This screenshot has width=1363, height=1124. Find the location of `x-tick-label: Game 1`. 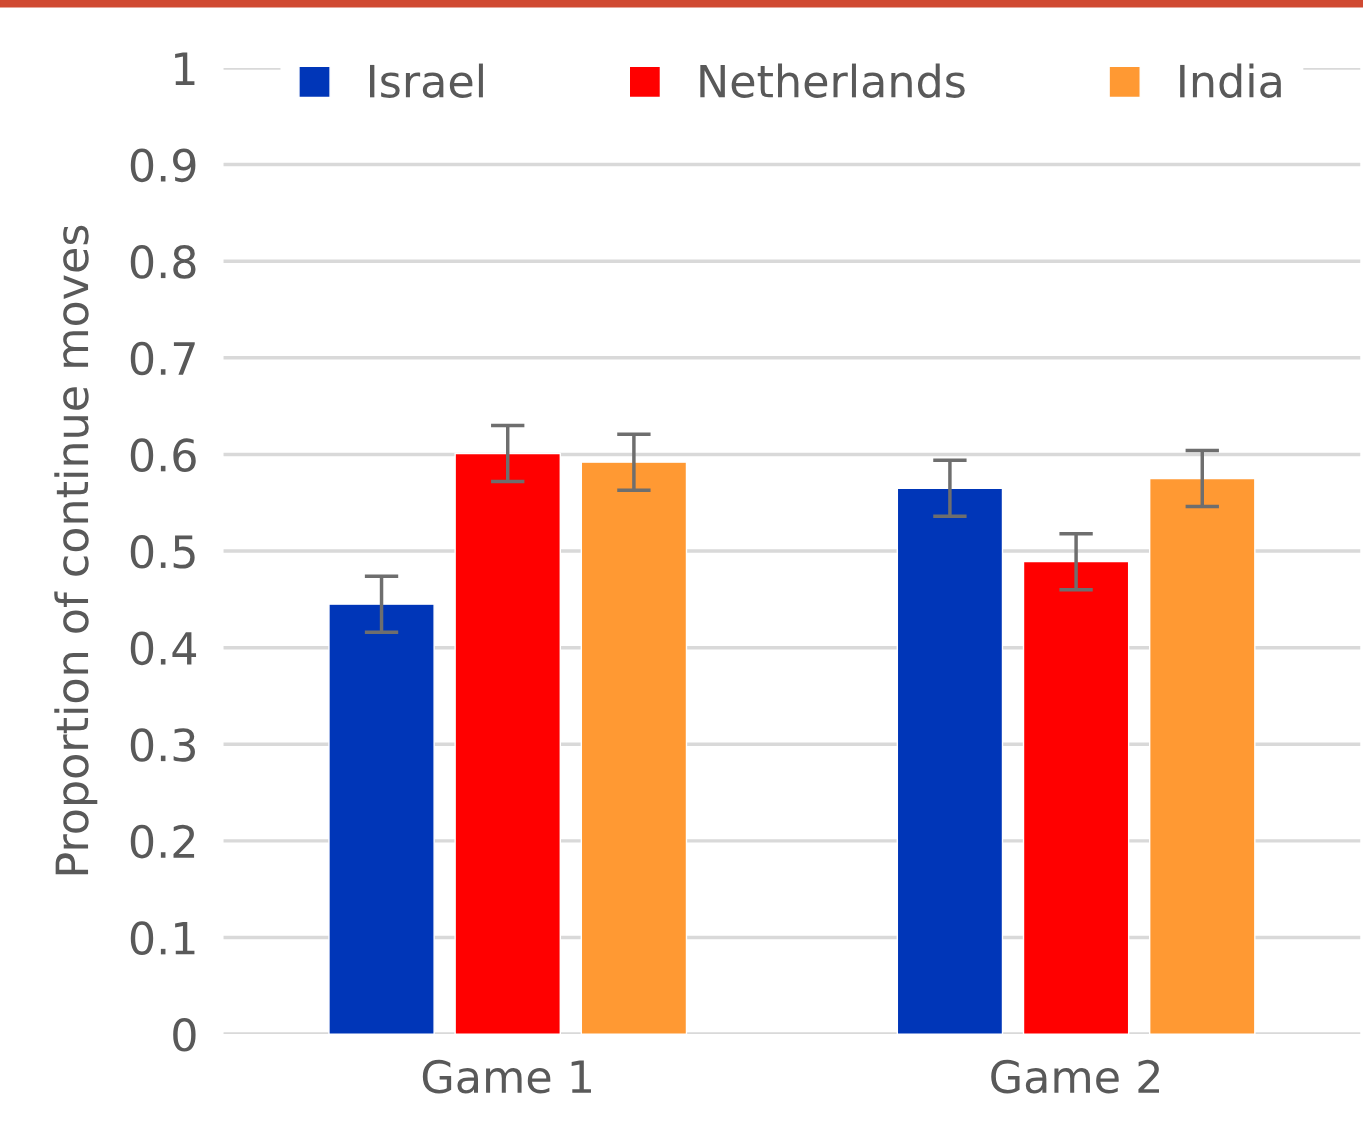

x-tick-label: Game 1 is located at coordinates (506, 1076).